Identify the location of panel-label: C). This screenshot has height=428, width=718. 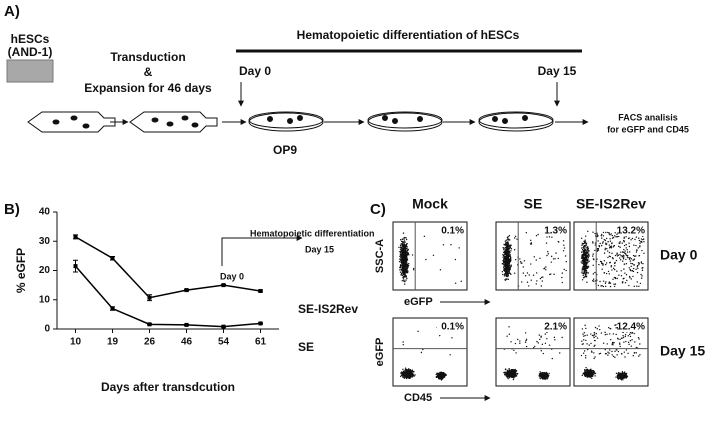
(378, 209).